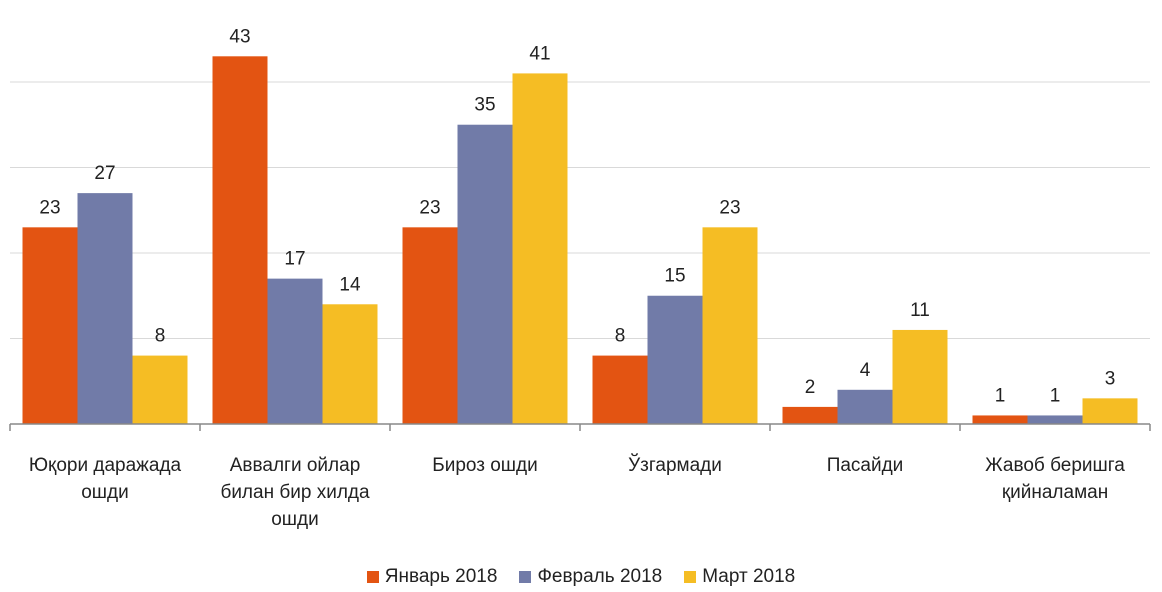 This screenshot has height=592, width=1162. What do you see at coordinates (600, 576) in the screenshot?
I see `legend-label: Февраль 2018` at bounding box center [600, 576].